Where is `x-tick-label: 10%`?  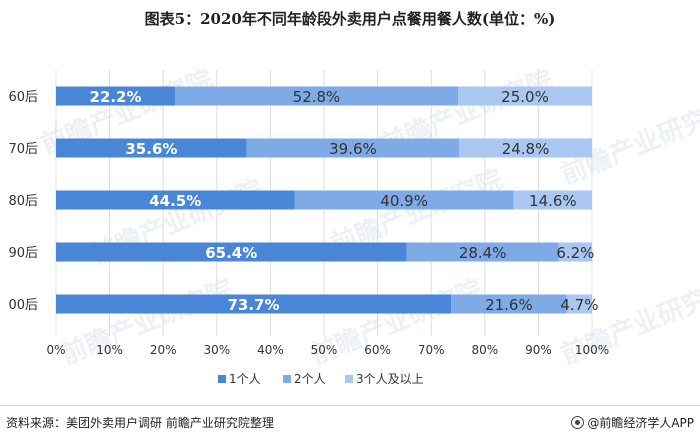 x-tick-label: 10% is located at coordinates (109, 350).